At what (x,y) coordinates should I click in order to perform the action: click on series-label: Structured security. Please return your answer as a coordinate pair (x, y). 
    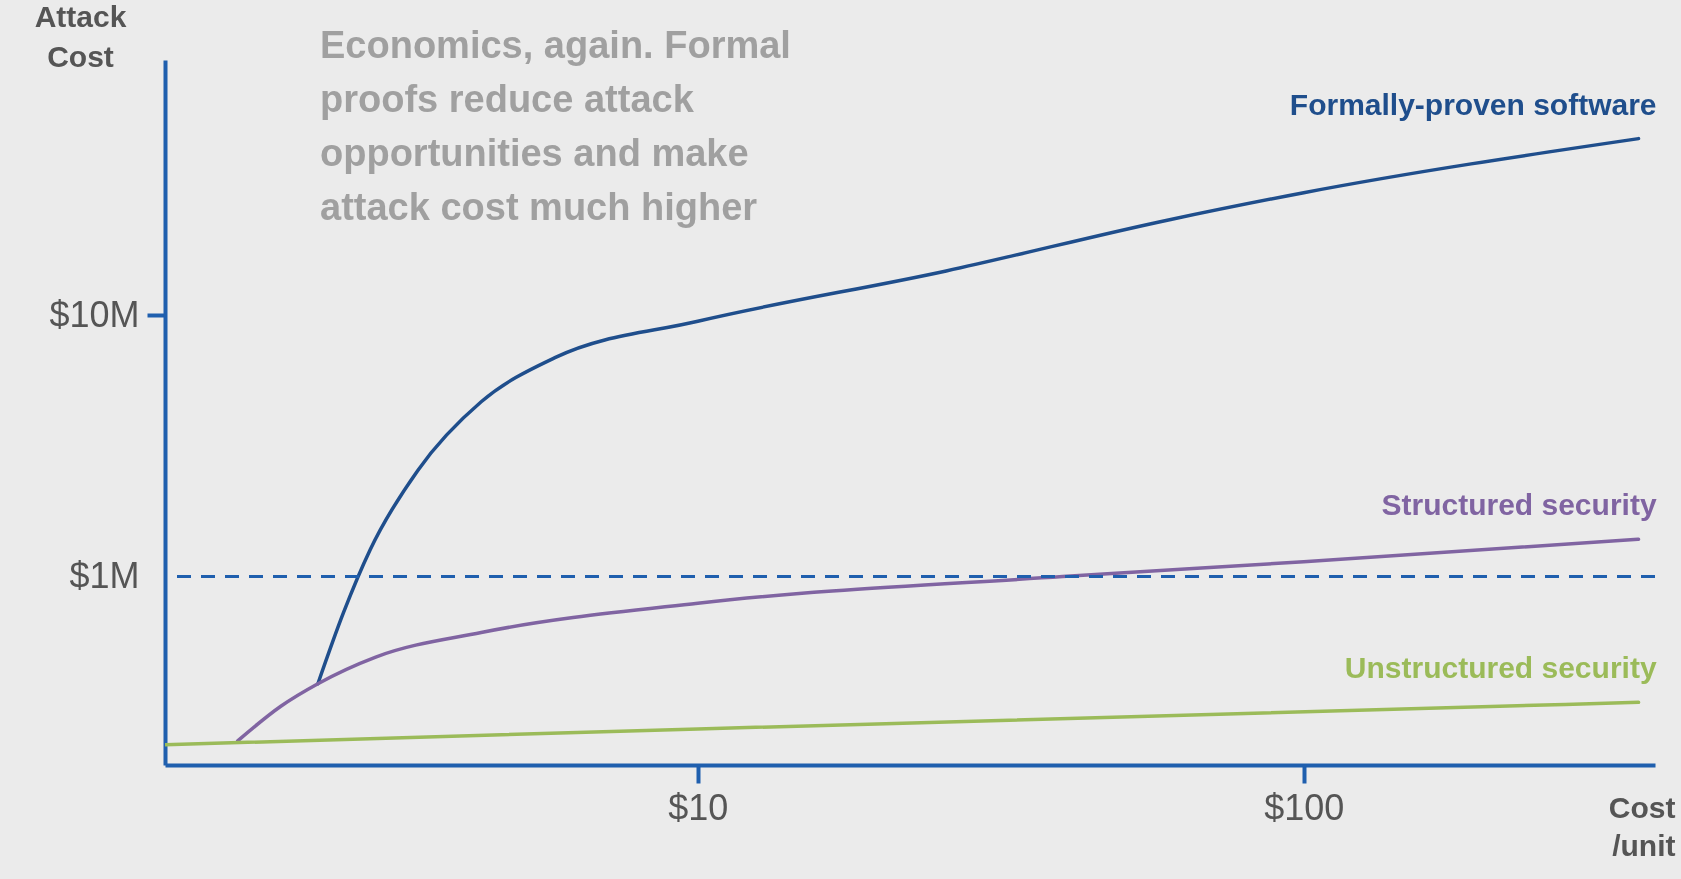
    Looking at the image, I should click on (1519, 505).